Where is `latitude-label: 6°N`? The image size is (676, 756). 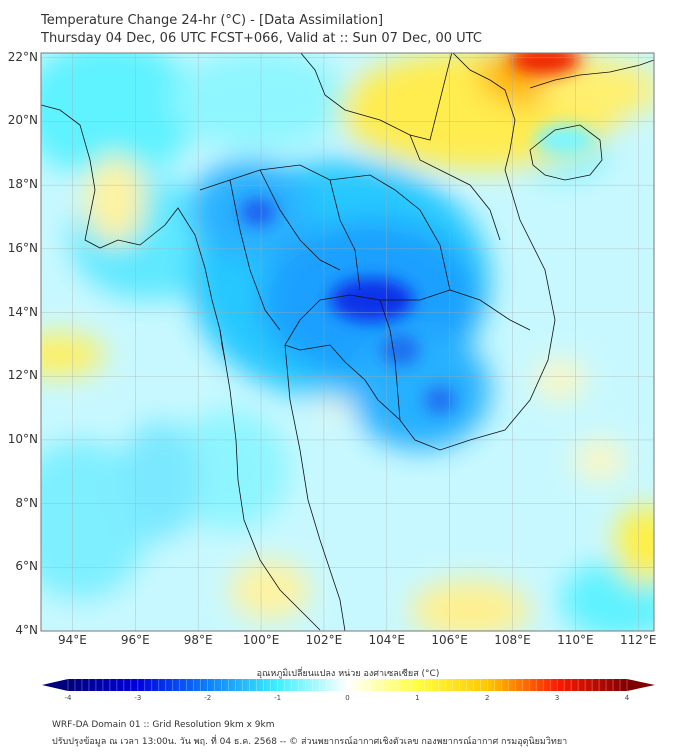 latitude-label: 6°N is located at coordinates (26, 566).